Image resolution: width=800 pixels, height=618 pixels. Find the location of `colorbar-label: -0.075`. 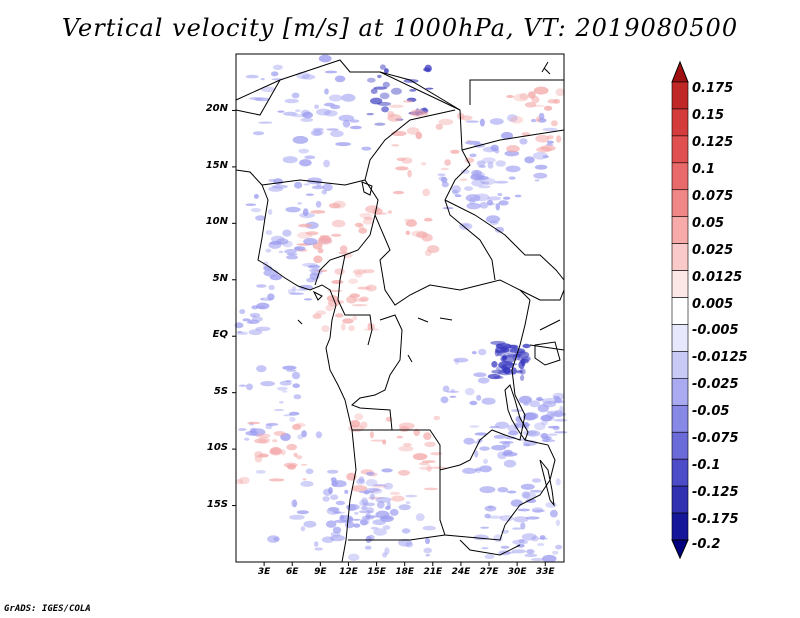

colorbar-label: -0.075 is located at coordinates (715, 439).